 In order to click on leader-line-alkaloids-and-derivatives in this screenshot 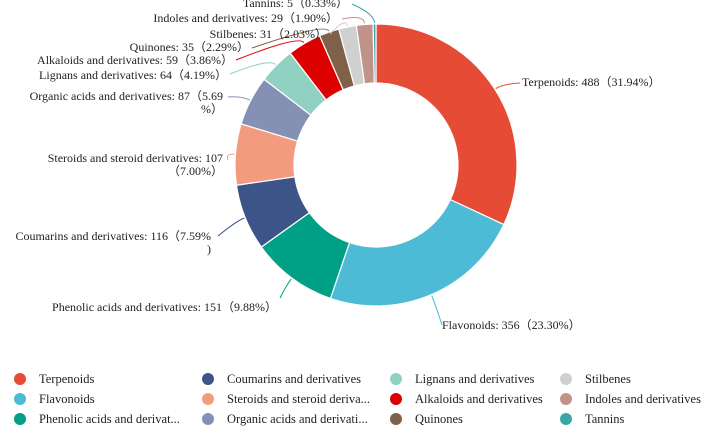, I will do `click(270, 50)`.